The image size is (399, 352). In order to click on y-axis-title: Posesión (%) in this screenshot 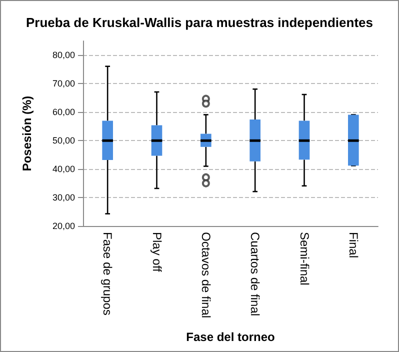, I will do `click(27, 134)`.